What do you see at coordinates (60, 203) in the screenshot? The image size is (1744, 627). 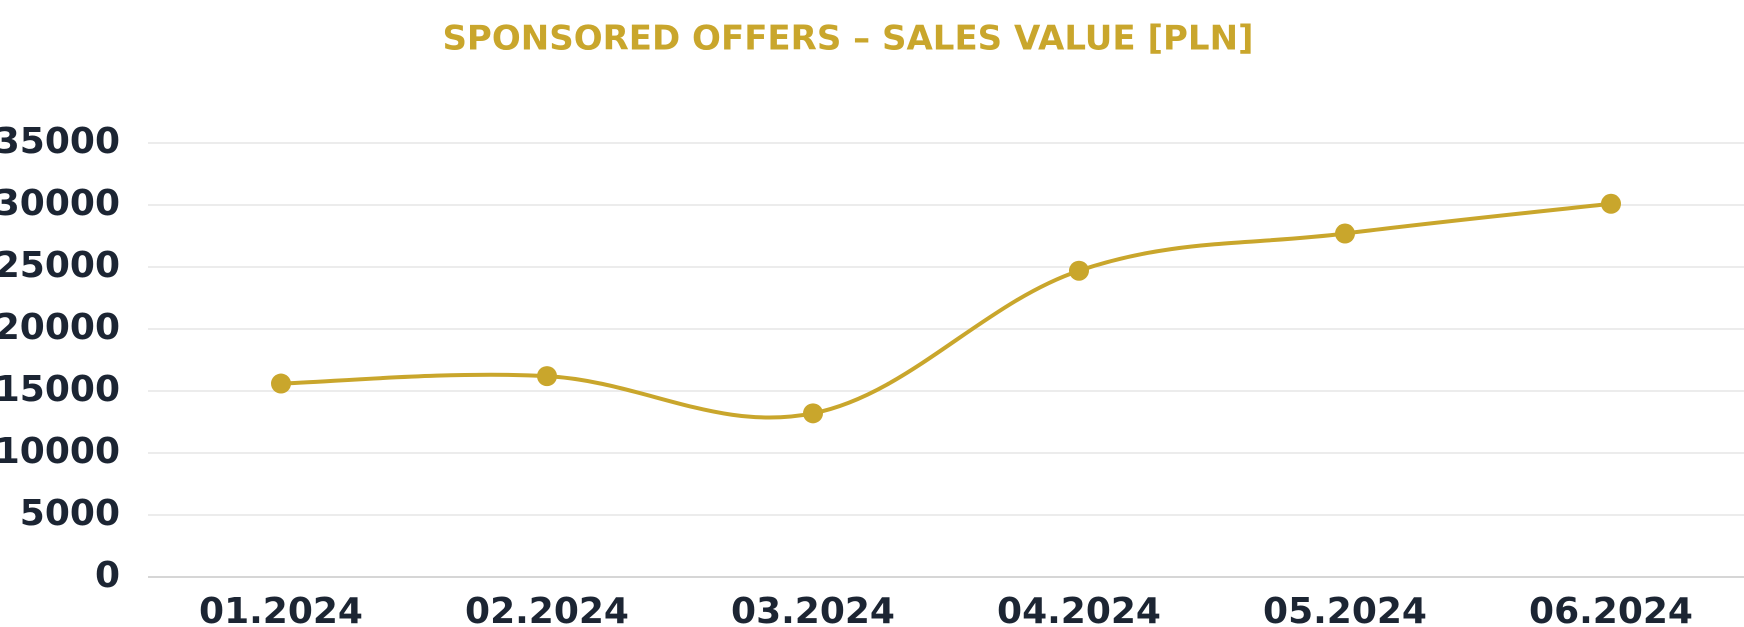 I see `y-tick-label: 30000` at bounding box center [60, 203].